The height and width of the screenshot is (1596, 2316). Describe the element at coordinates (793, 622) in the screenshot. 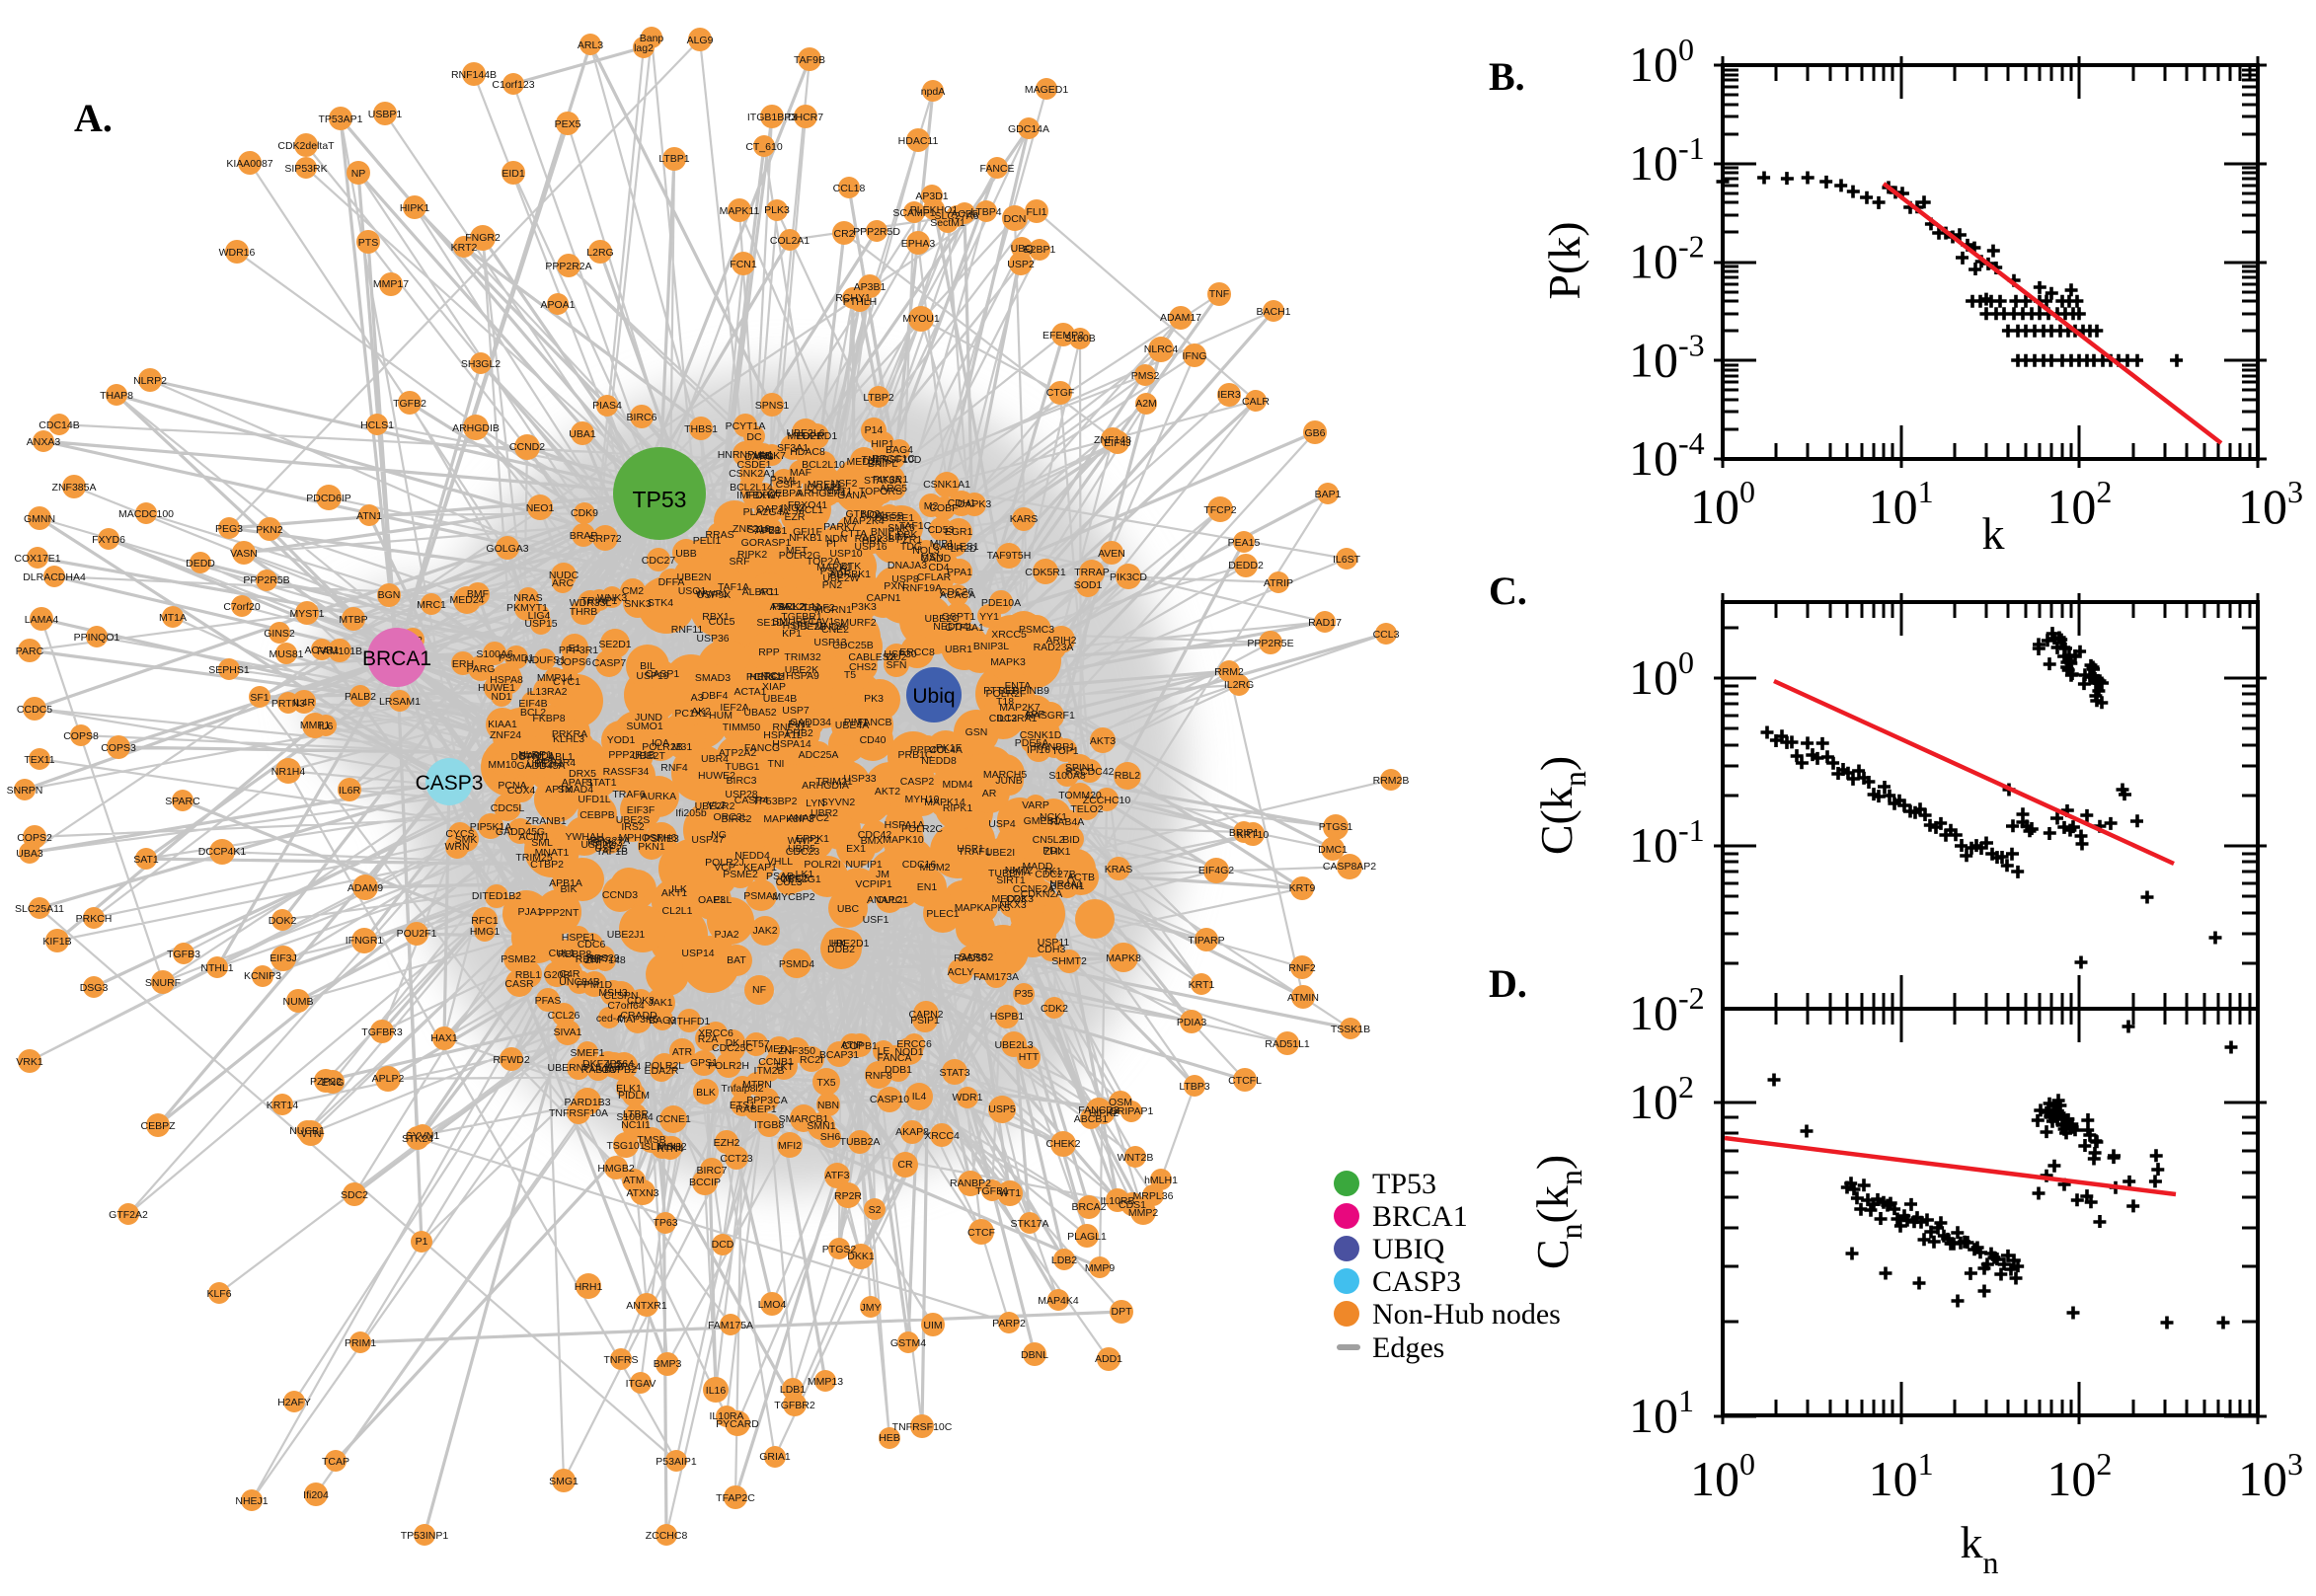

I see `svg-text: SMURF1` at that location.